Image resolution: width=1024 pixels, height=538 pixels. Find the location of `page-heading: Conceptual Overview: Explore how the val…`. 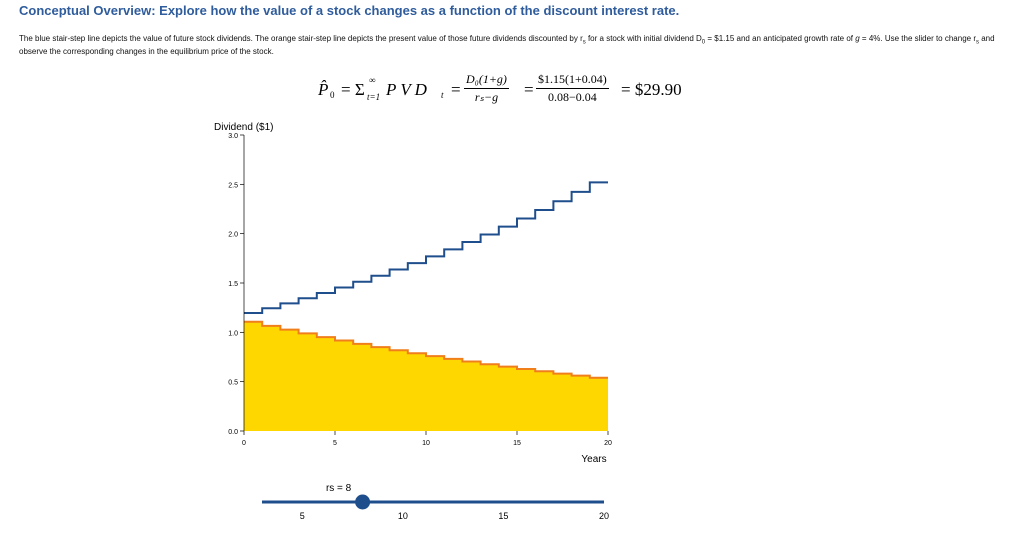

page-heading: Conceptual Overview: Explore how the val… is located at coordinates (349, 10).